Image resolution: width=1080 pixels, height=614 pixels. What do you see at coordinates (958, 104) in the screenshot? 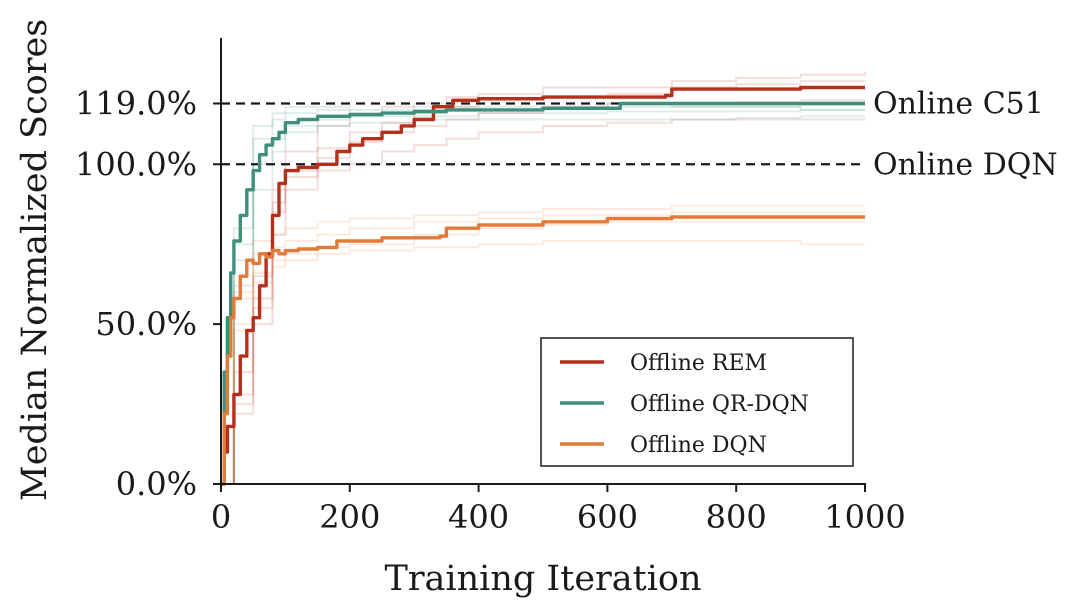
I see `reference-label-online-c51: Online C51` at bounding box center [958, 104].